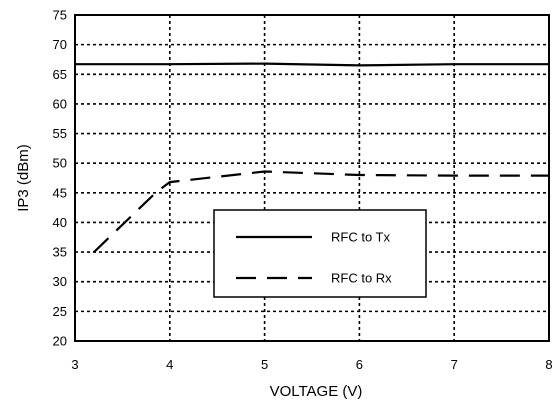 The height and width of the screenshot is (406, 553). What do you see at coordinates (60, 341) in the screenshot?
I see `y-tick-label: 20` at bounding box center [60, 341].